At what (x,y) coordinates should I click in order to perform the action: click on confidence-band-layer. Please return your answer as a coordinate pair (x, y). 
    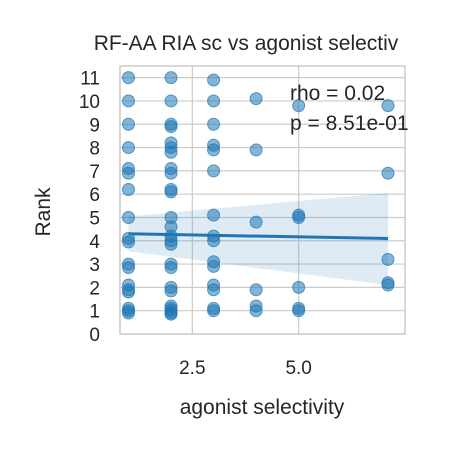
    Looking at the image, I should click on (258, 239).